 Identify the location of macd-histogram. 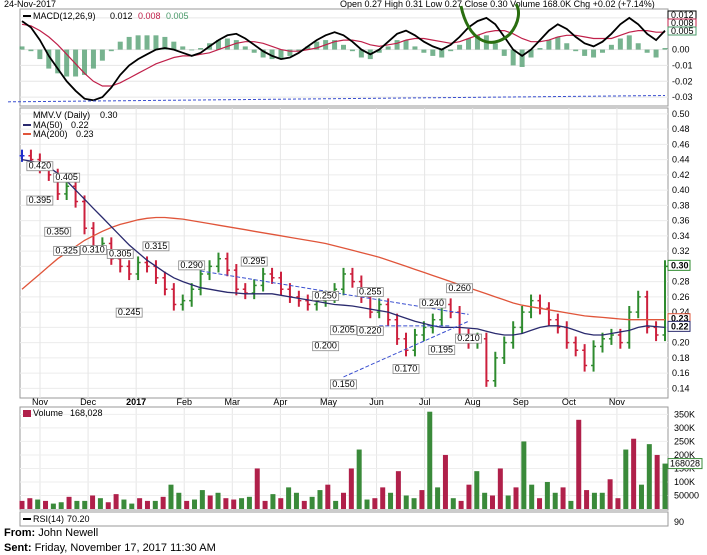
(343, 56).